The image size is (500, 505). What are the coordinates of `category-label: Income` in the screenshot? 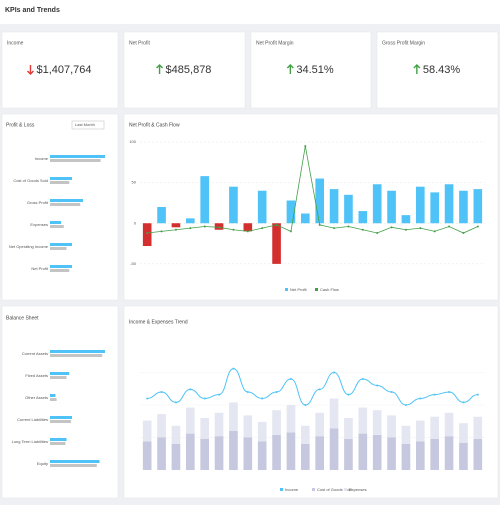 It's located at (42, 158).